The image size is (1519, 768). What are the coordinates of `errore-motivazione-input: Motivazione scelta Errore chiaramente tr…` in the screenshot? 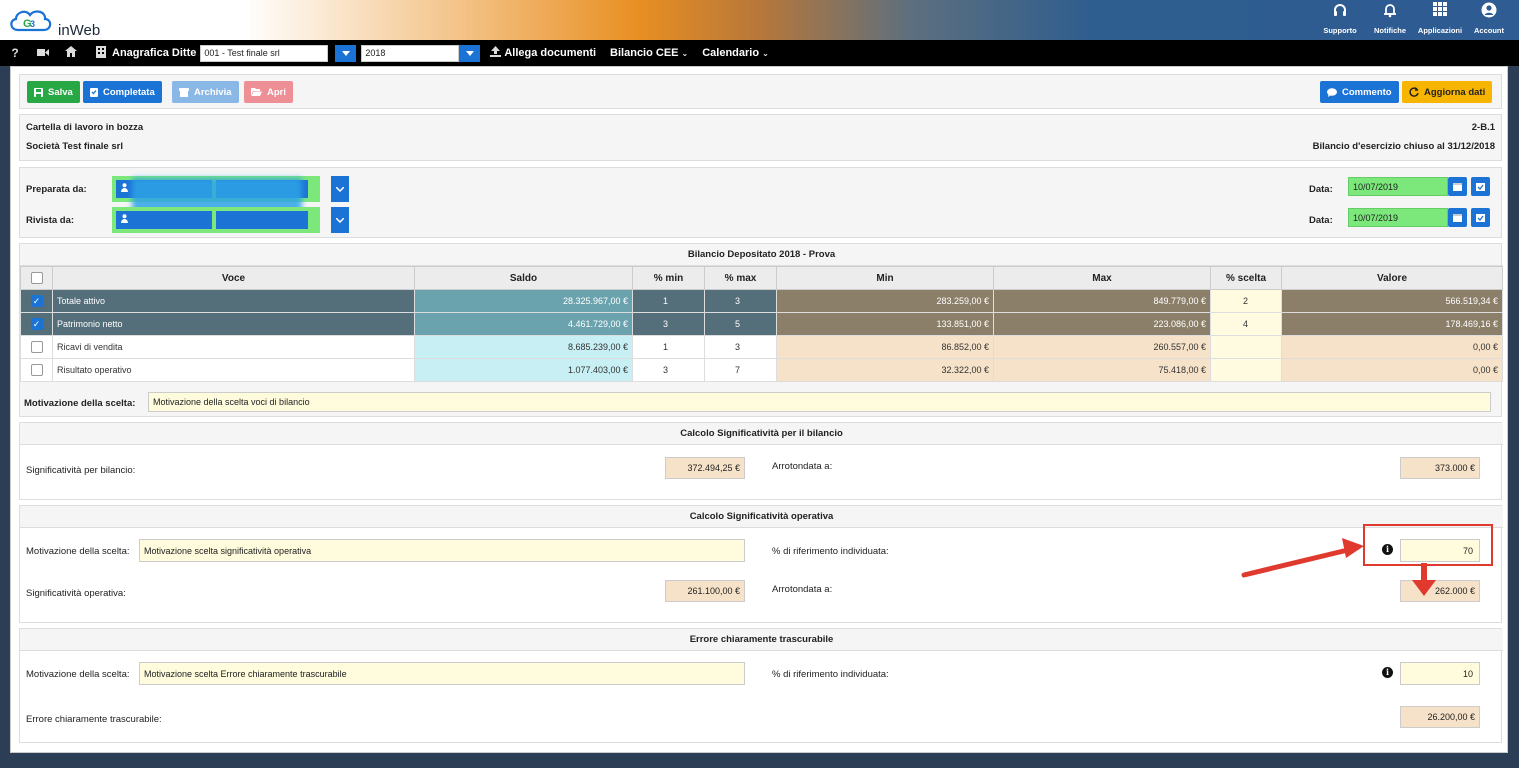 It's located at (442, 673).